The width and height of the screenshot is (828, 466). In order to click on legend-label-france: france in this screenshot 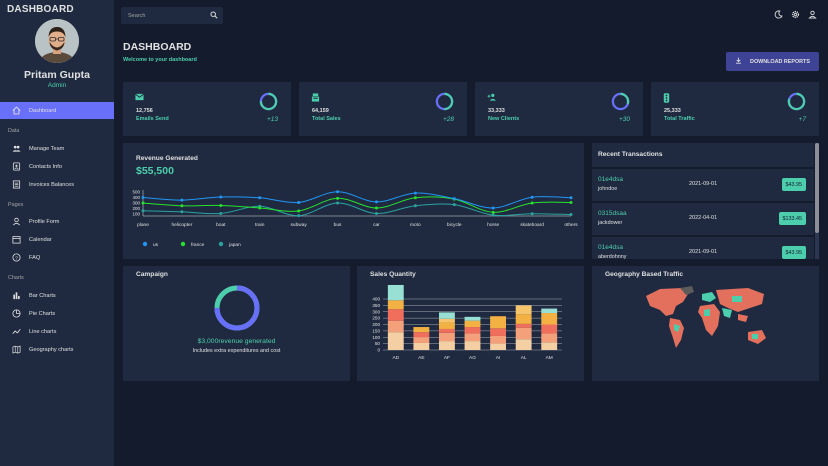, I will do `click(198, 245)`.